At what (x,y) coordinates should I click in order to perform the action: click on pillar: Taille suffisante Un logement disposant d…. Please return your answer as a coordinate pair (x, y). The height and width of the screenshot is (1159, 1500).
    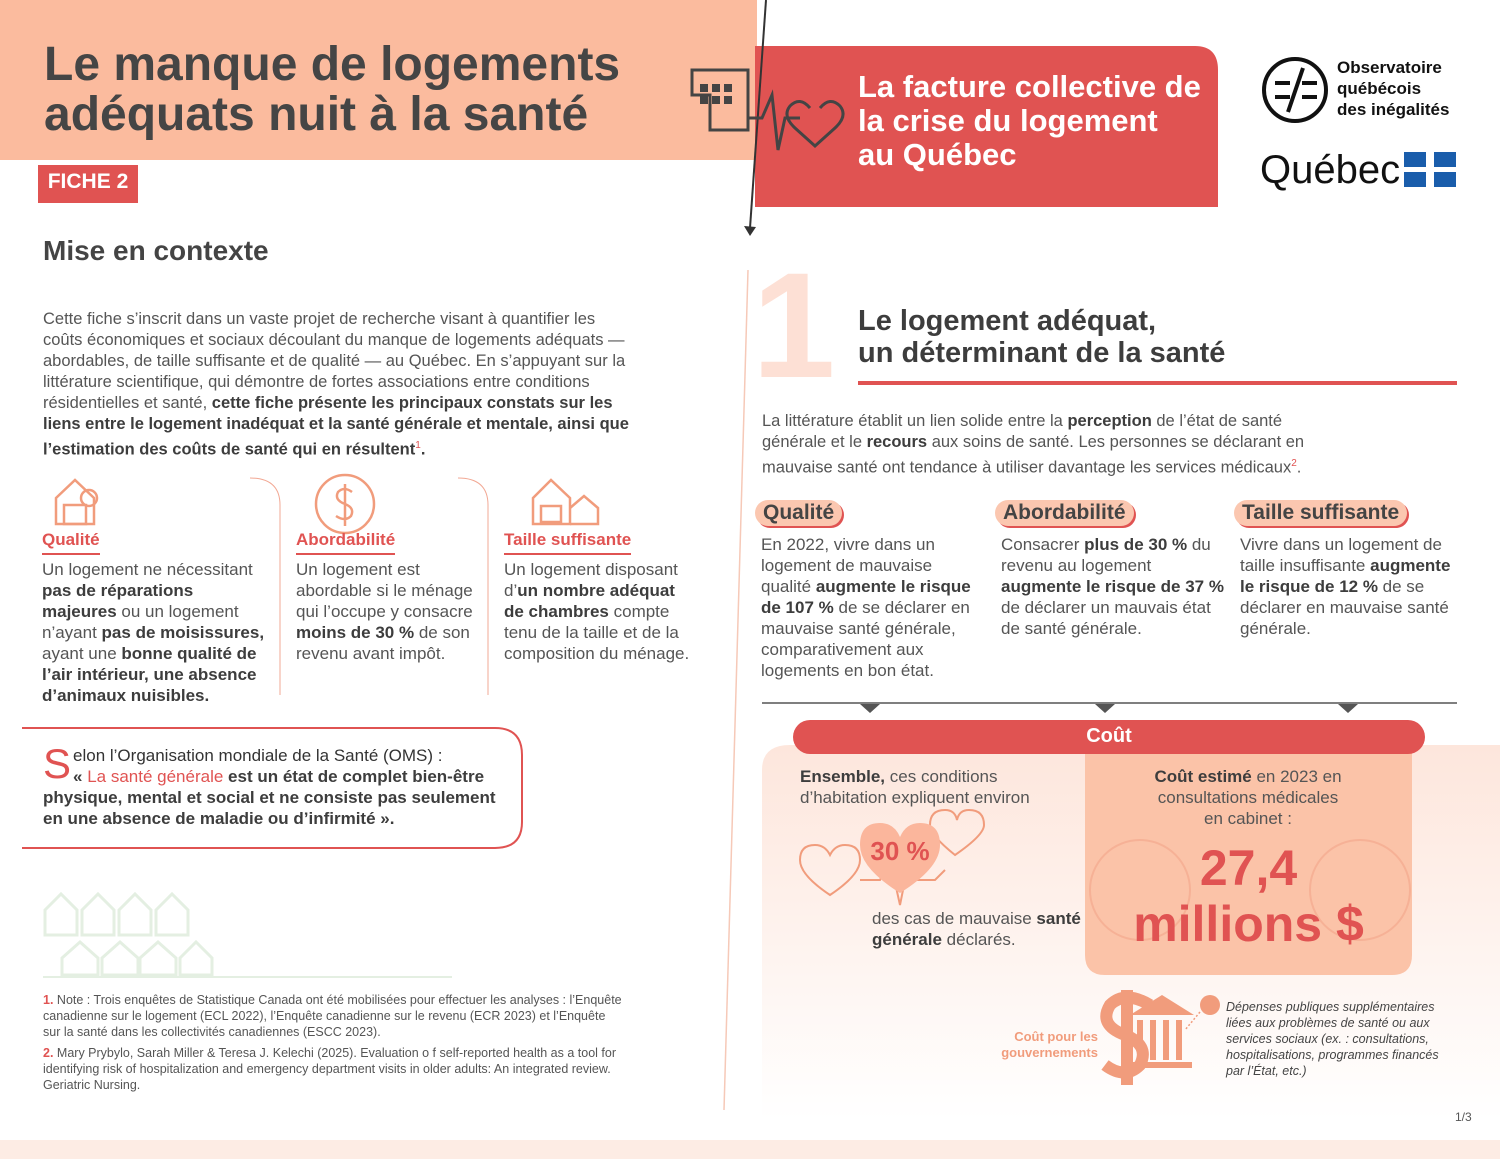
    Looking at the image, I should click on (599, 597).